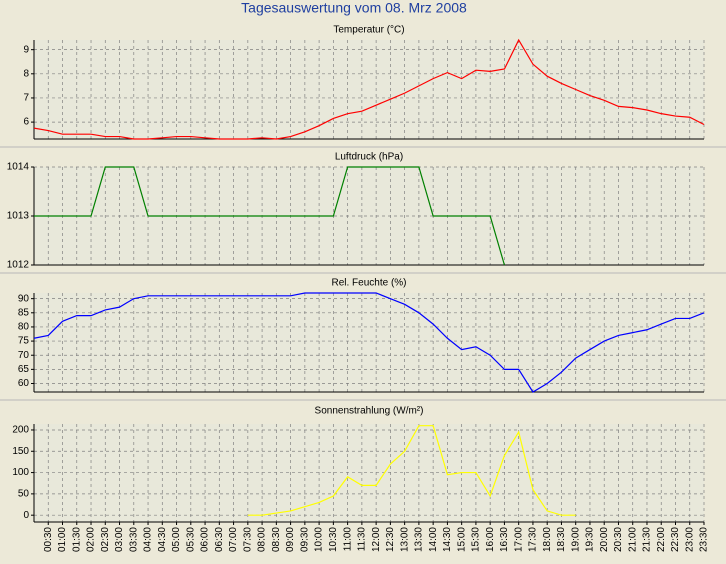 This screenshot has width=726, height=564. What do you see at coordinates (354, 8) in the screenshot?
I see `page-title: Tagesauswertung vom 08. Mrz 2008` at bounding box center [354, 8].